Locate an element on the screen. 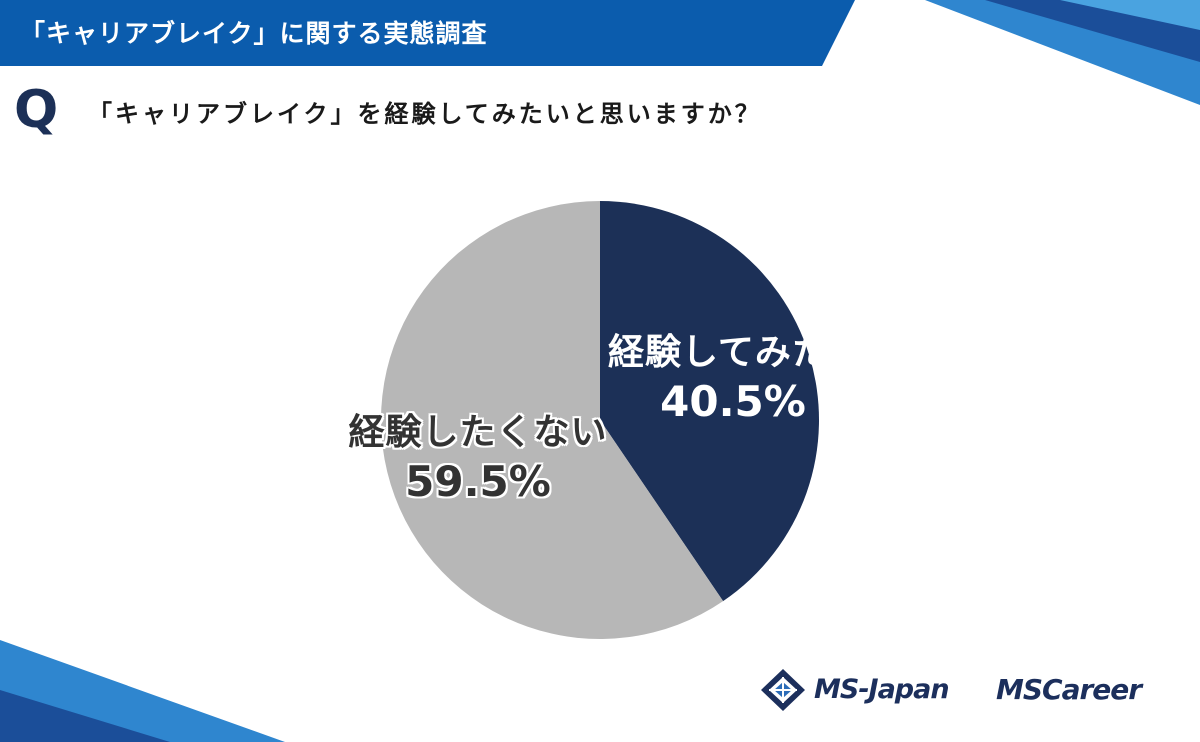 This screenshot has height=742, width=1200. slice-label-want: 経験してみたい 40.5% is located at coordinates (737, 379).